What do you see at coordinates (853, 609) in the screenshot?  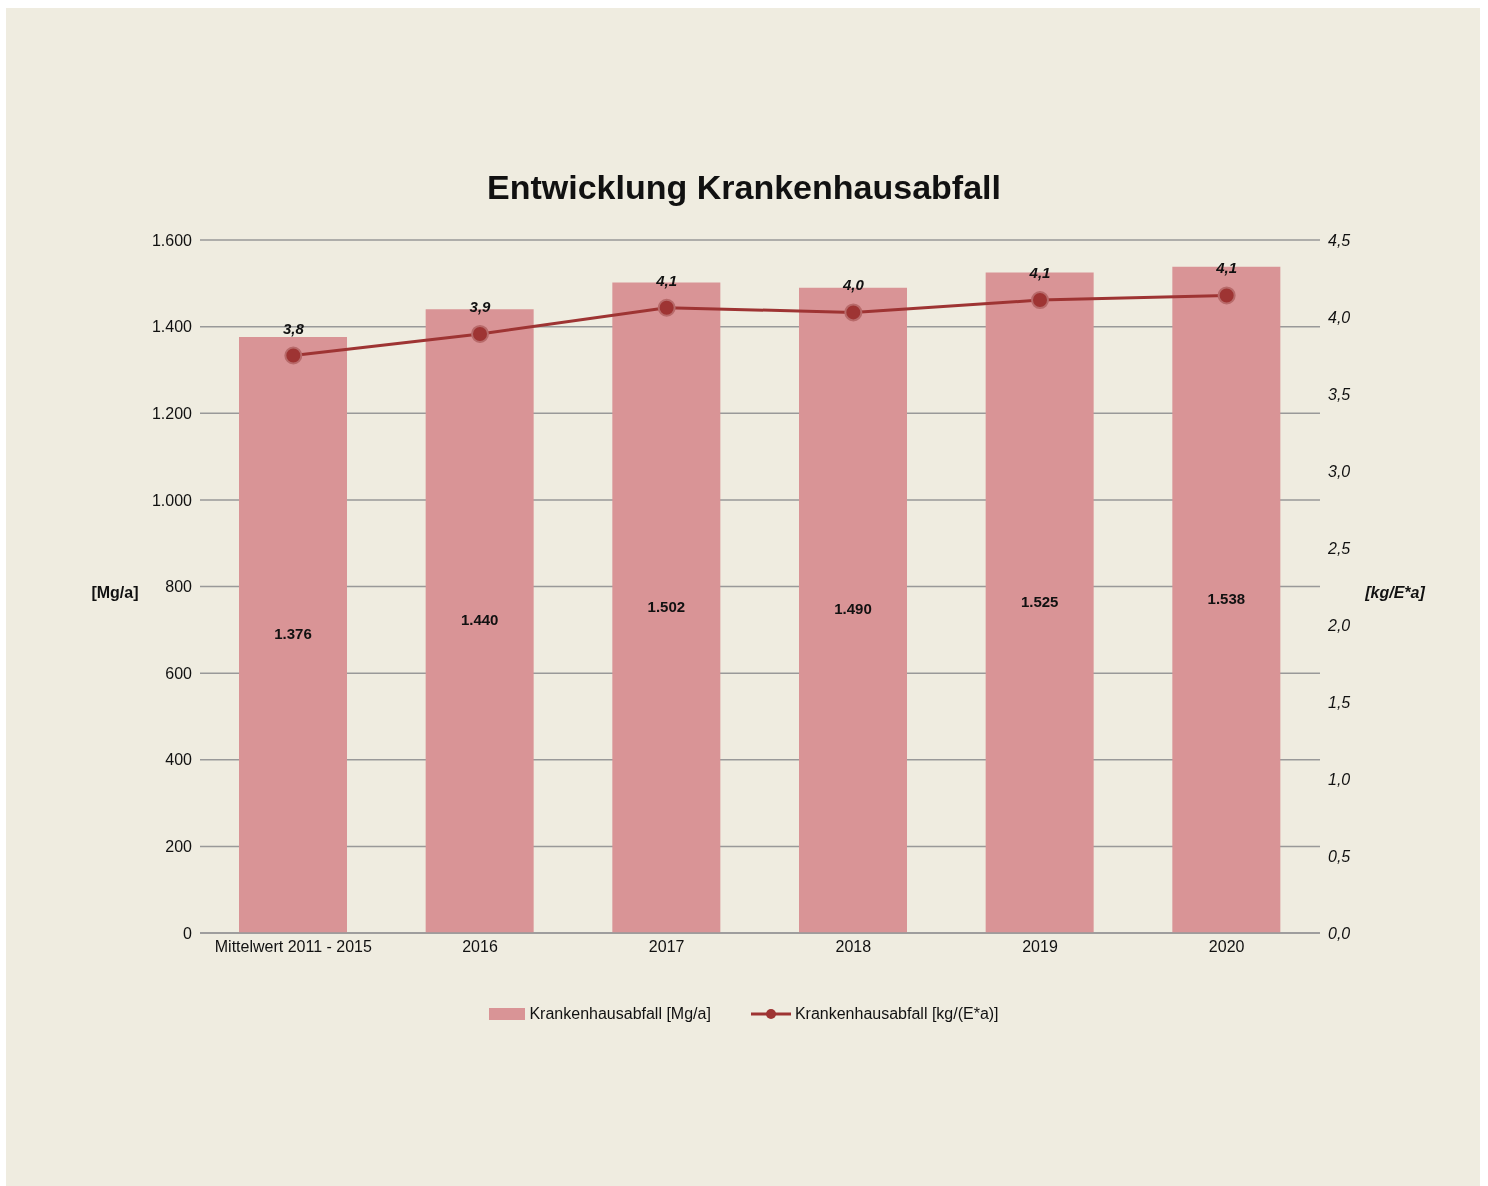 I see `data-label: 1.490` at bounding box center [853, 609].